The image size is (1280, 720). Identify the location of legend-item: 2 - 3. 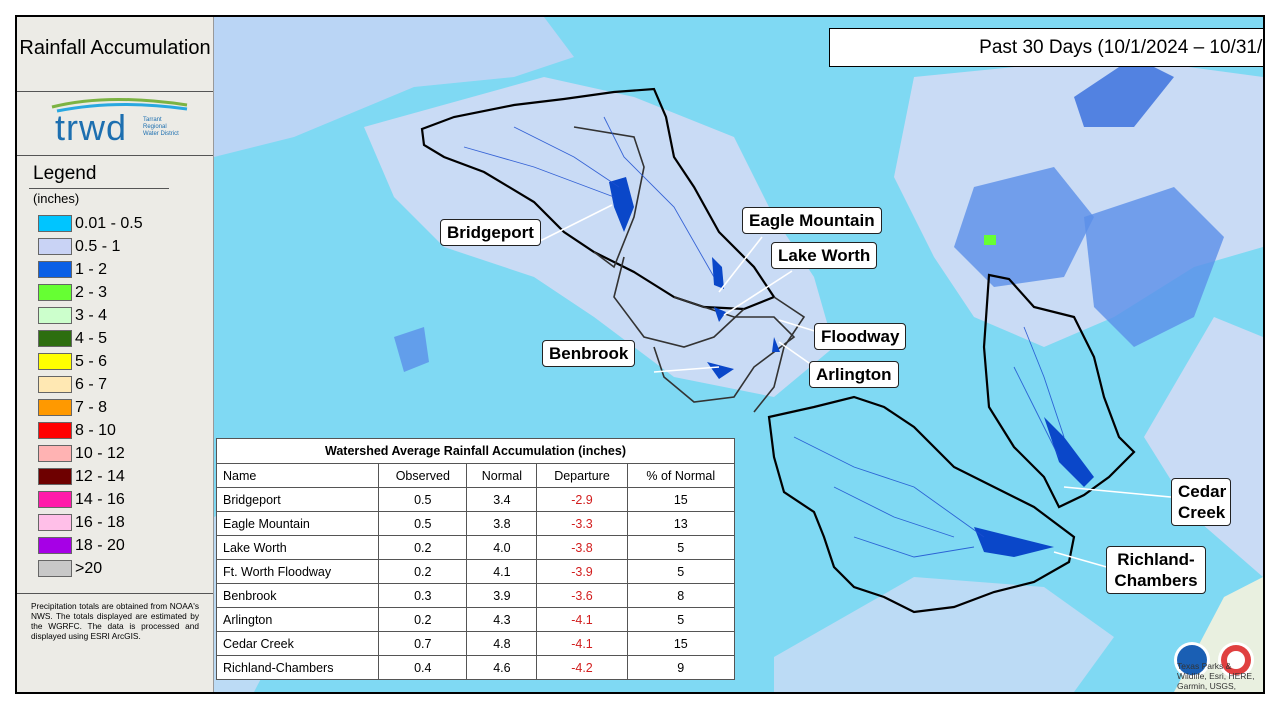
(90, 292).